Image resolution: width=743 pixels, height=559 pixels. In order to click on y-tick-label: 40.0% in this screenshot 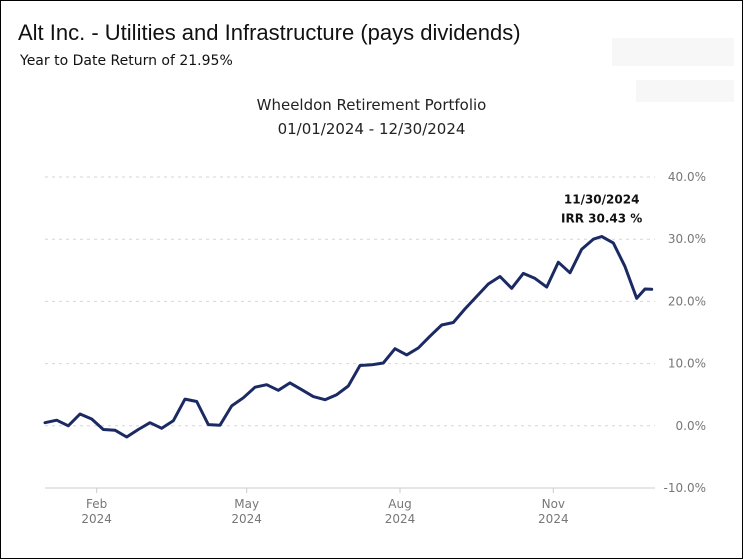, I will do `click(687, 177)`.